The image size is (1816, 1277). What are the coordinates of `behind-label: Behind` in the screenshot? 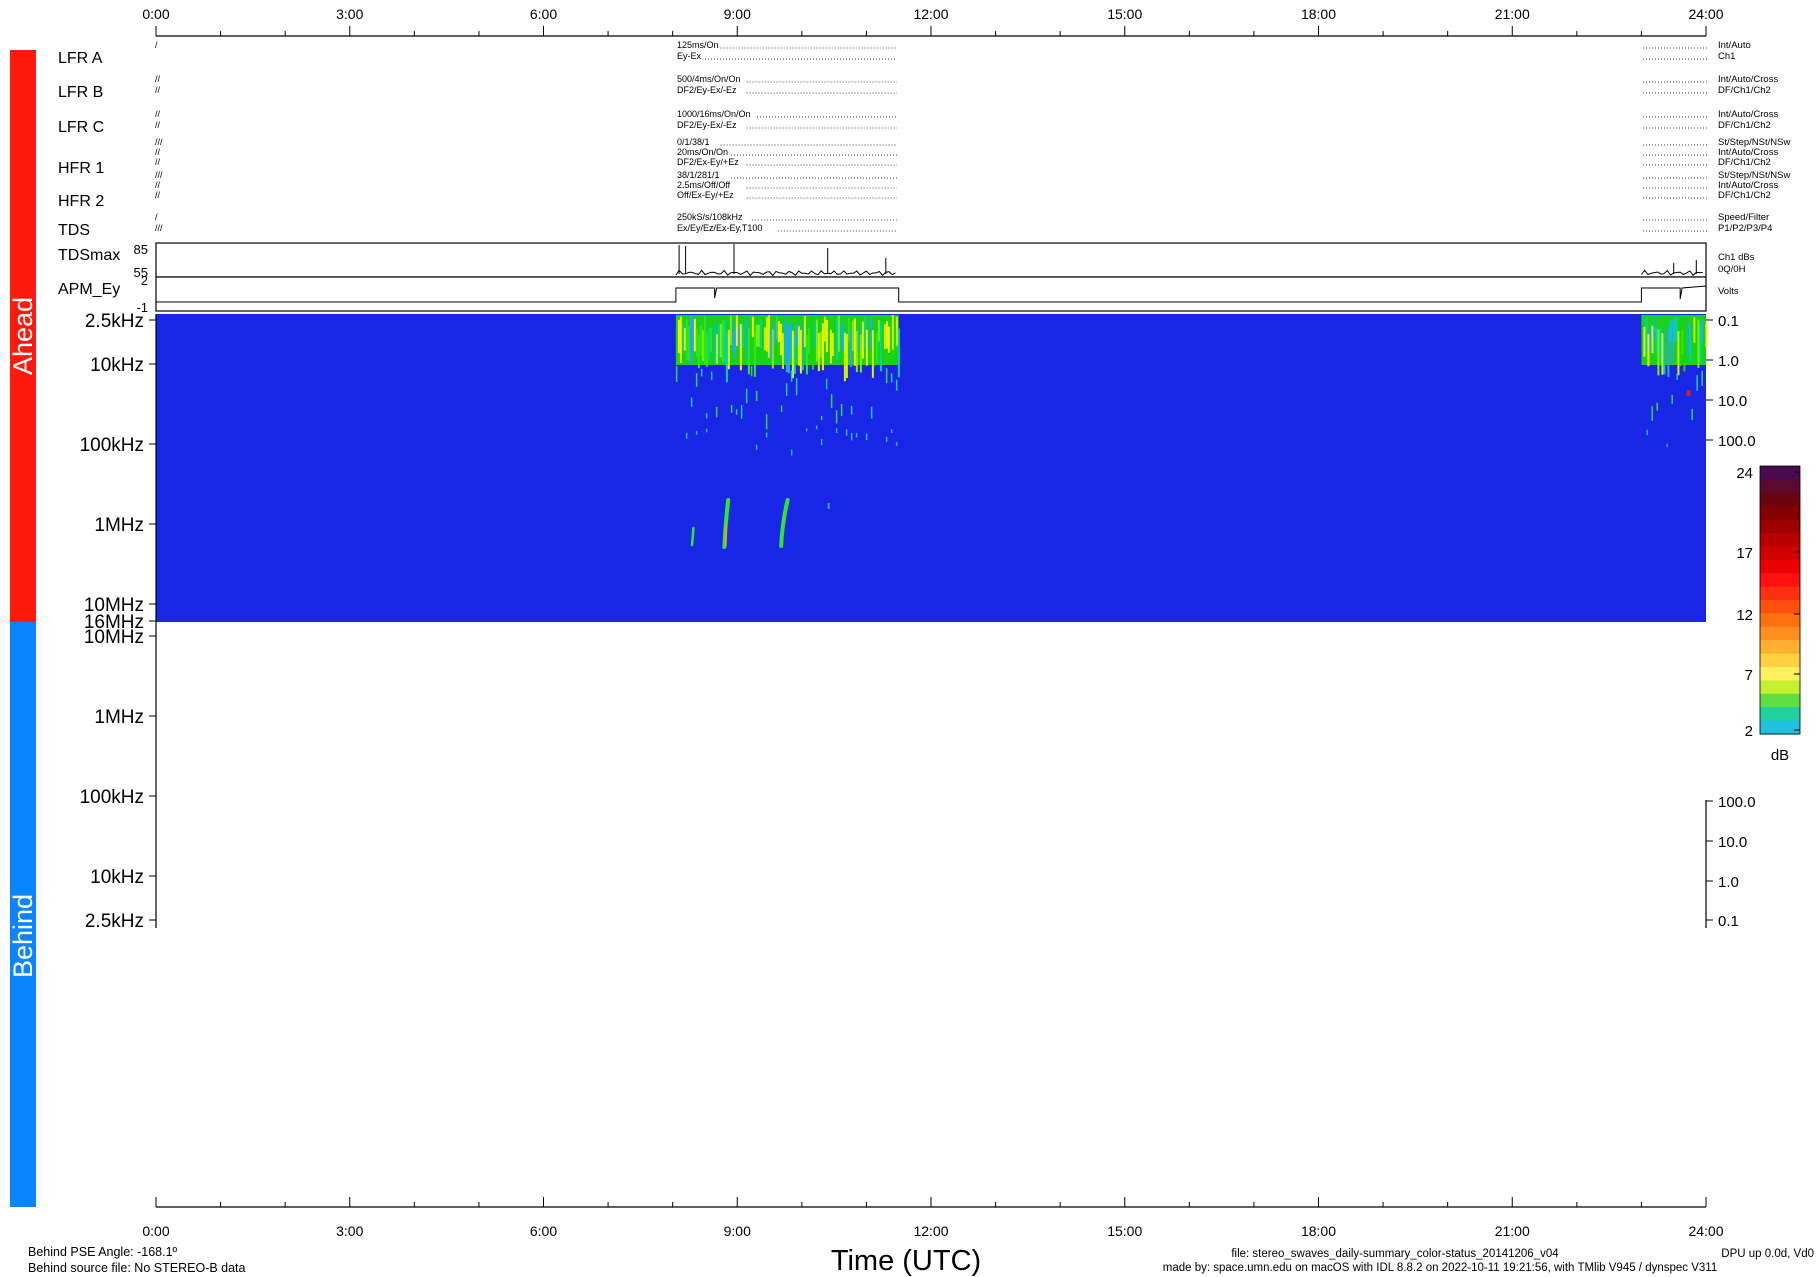 It's located at (23, 936).